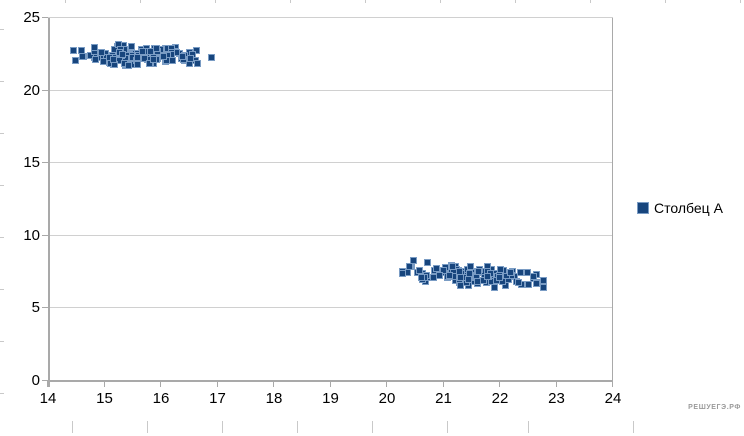 The width and height of the screenshot is (744, 436). I want to click on watermark: РЕШУЕГЭ.РФ, so click(714, 407).